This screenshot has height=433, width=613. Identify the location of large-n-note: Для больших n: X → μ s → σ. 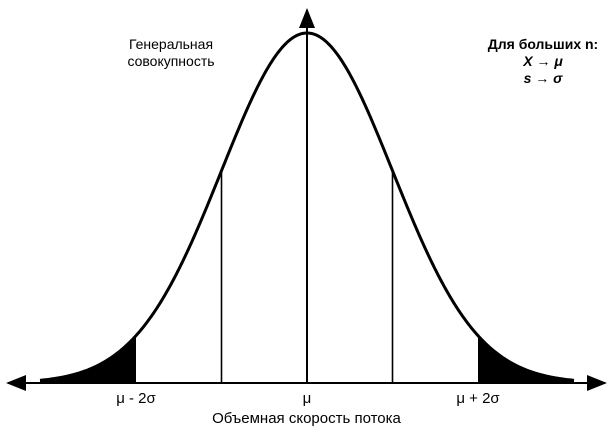
(543, 61).